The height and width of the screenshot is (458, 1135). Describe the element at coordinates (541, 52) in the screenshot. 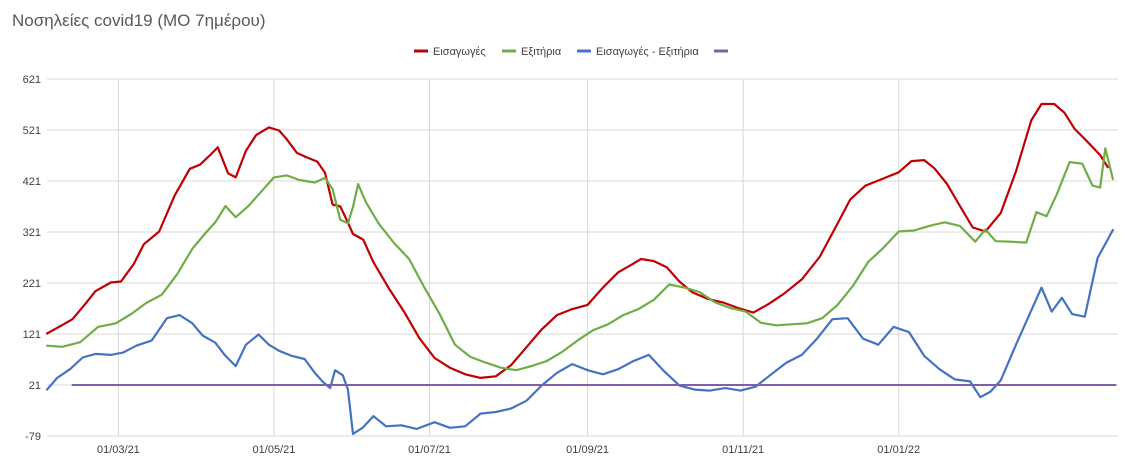

I see `legend-label: Εξιτήρια` at that location.